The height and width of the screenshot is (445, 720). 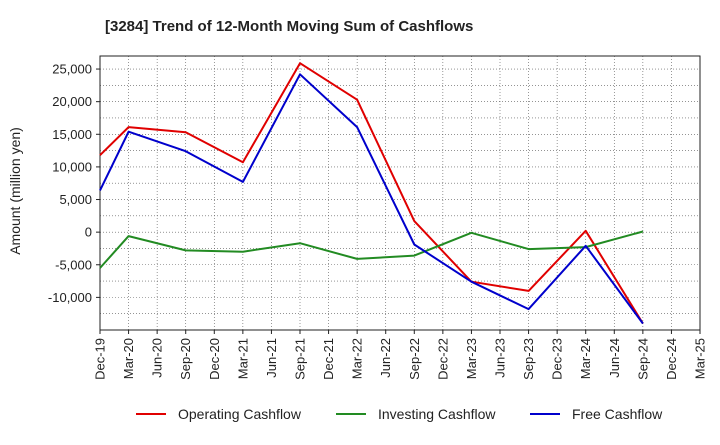 What do you see at coordinates (72, 166) in the screenshot?
I see `y-tick-label: 10,000` at bounding box center [72, 166].